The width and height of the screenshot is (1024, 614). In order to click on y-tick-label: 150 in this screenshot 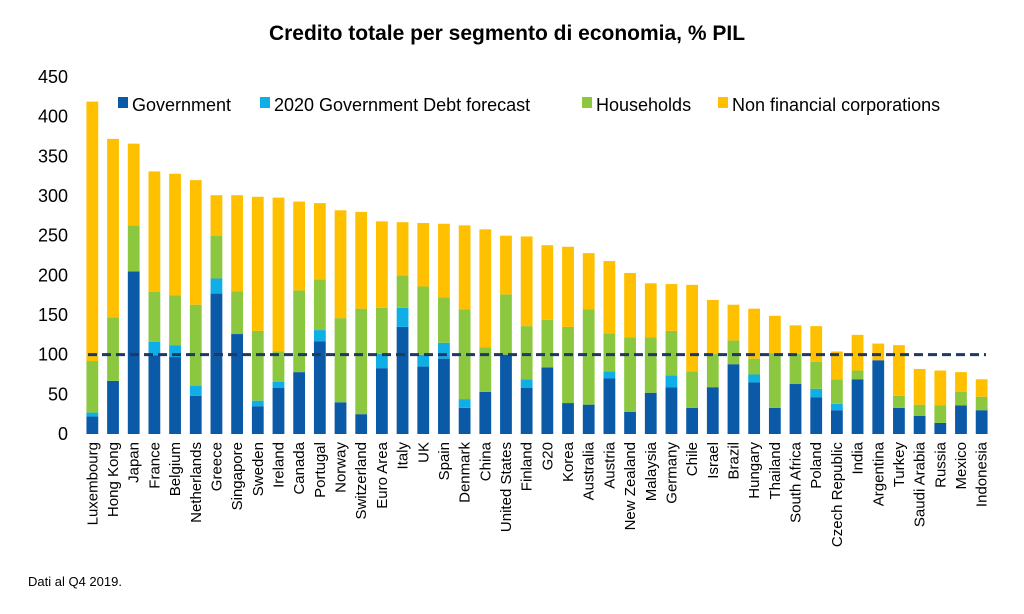, I will do `click(53, 315)`.